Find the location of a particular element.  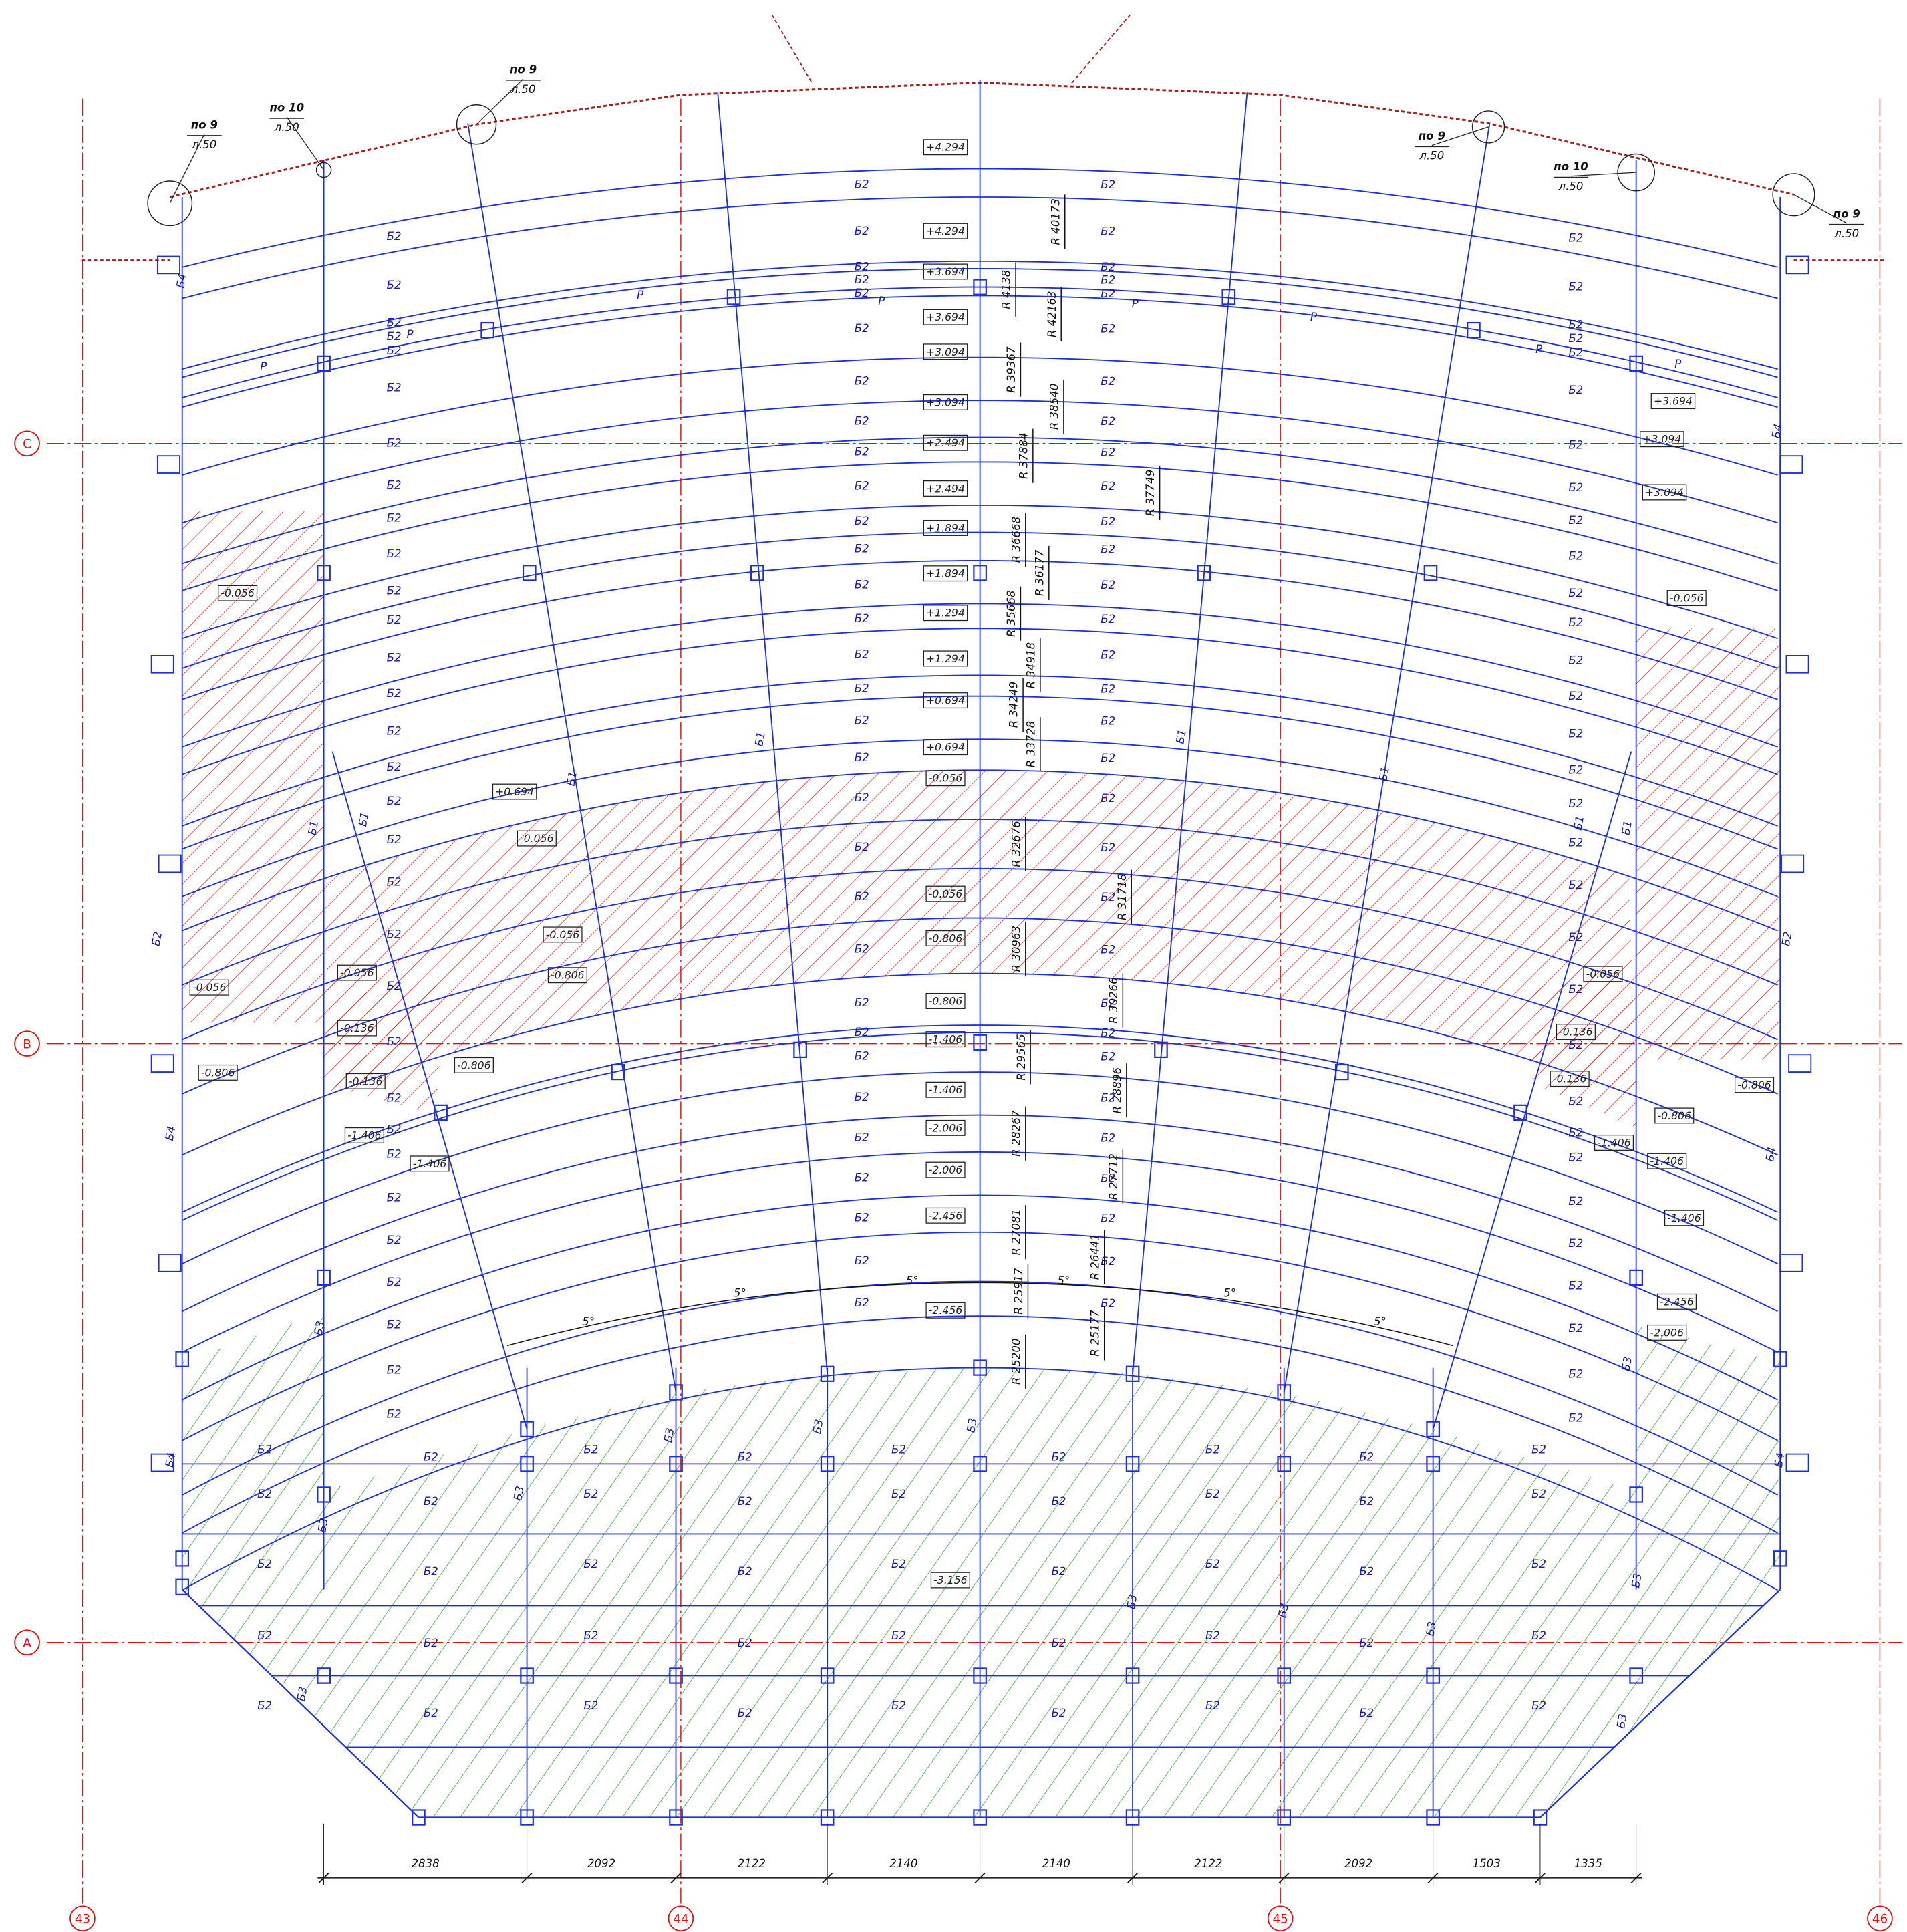

column-label: Б1 is located at coordinates (364, 819).